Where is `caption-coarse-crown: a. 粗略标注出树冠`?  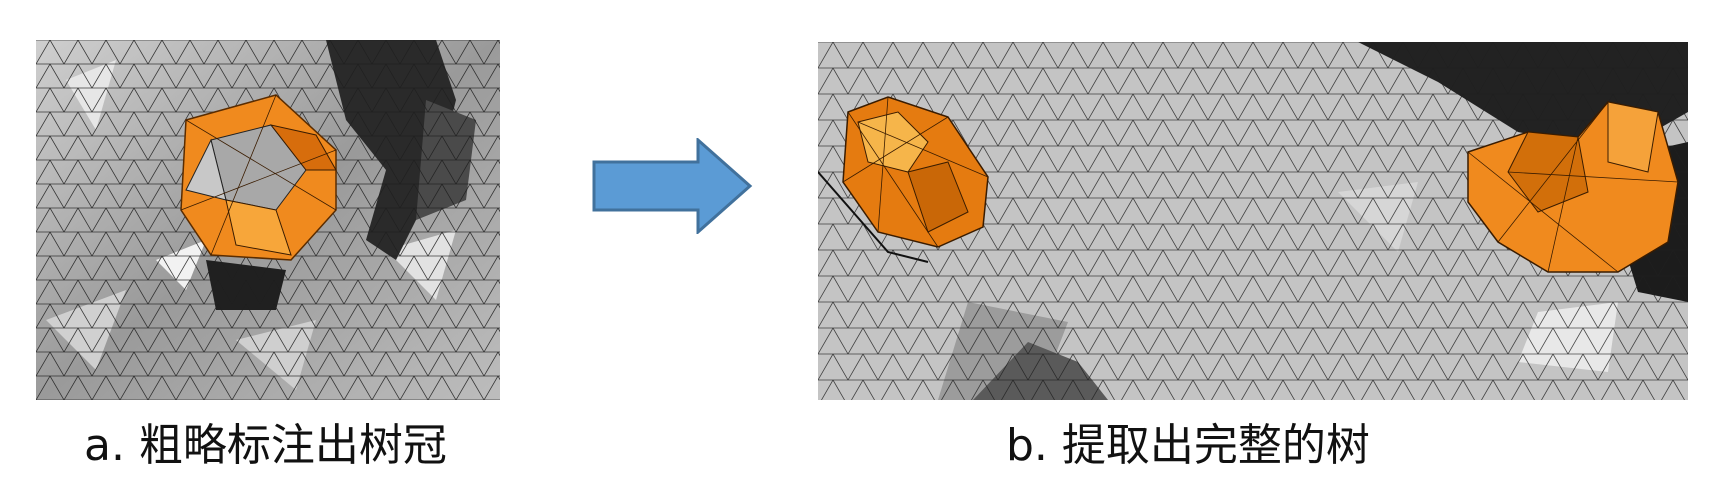
caption-coarse-crown: a. 粗略标注出树冠 is located at coordinates (265, 445).